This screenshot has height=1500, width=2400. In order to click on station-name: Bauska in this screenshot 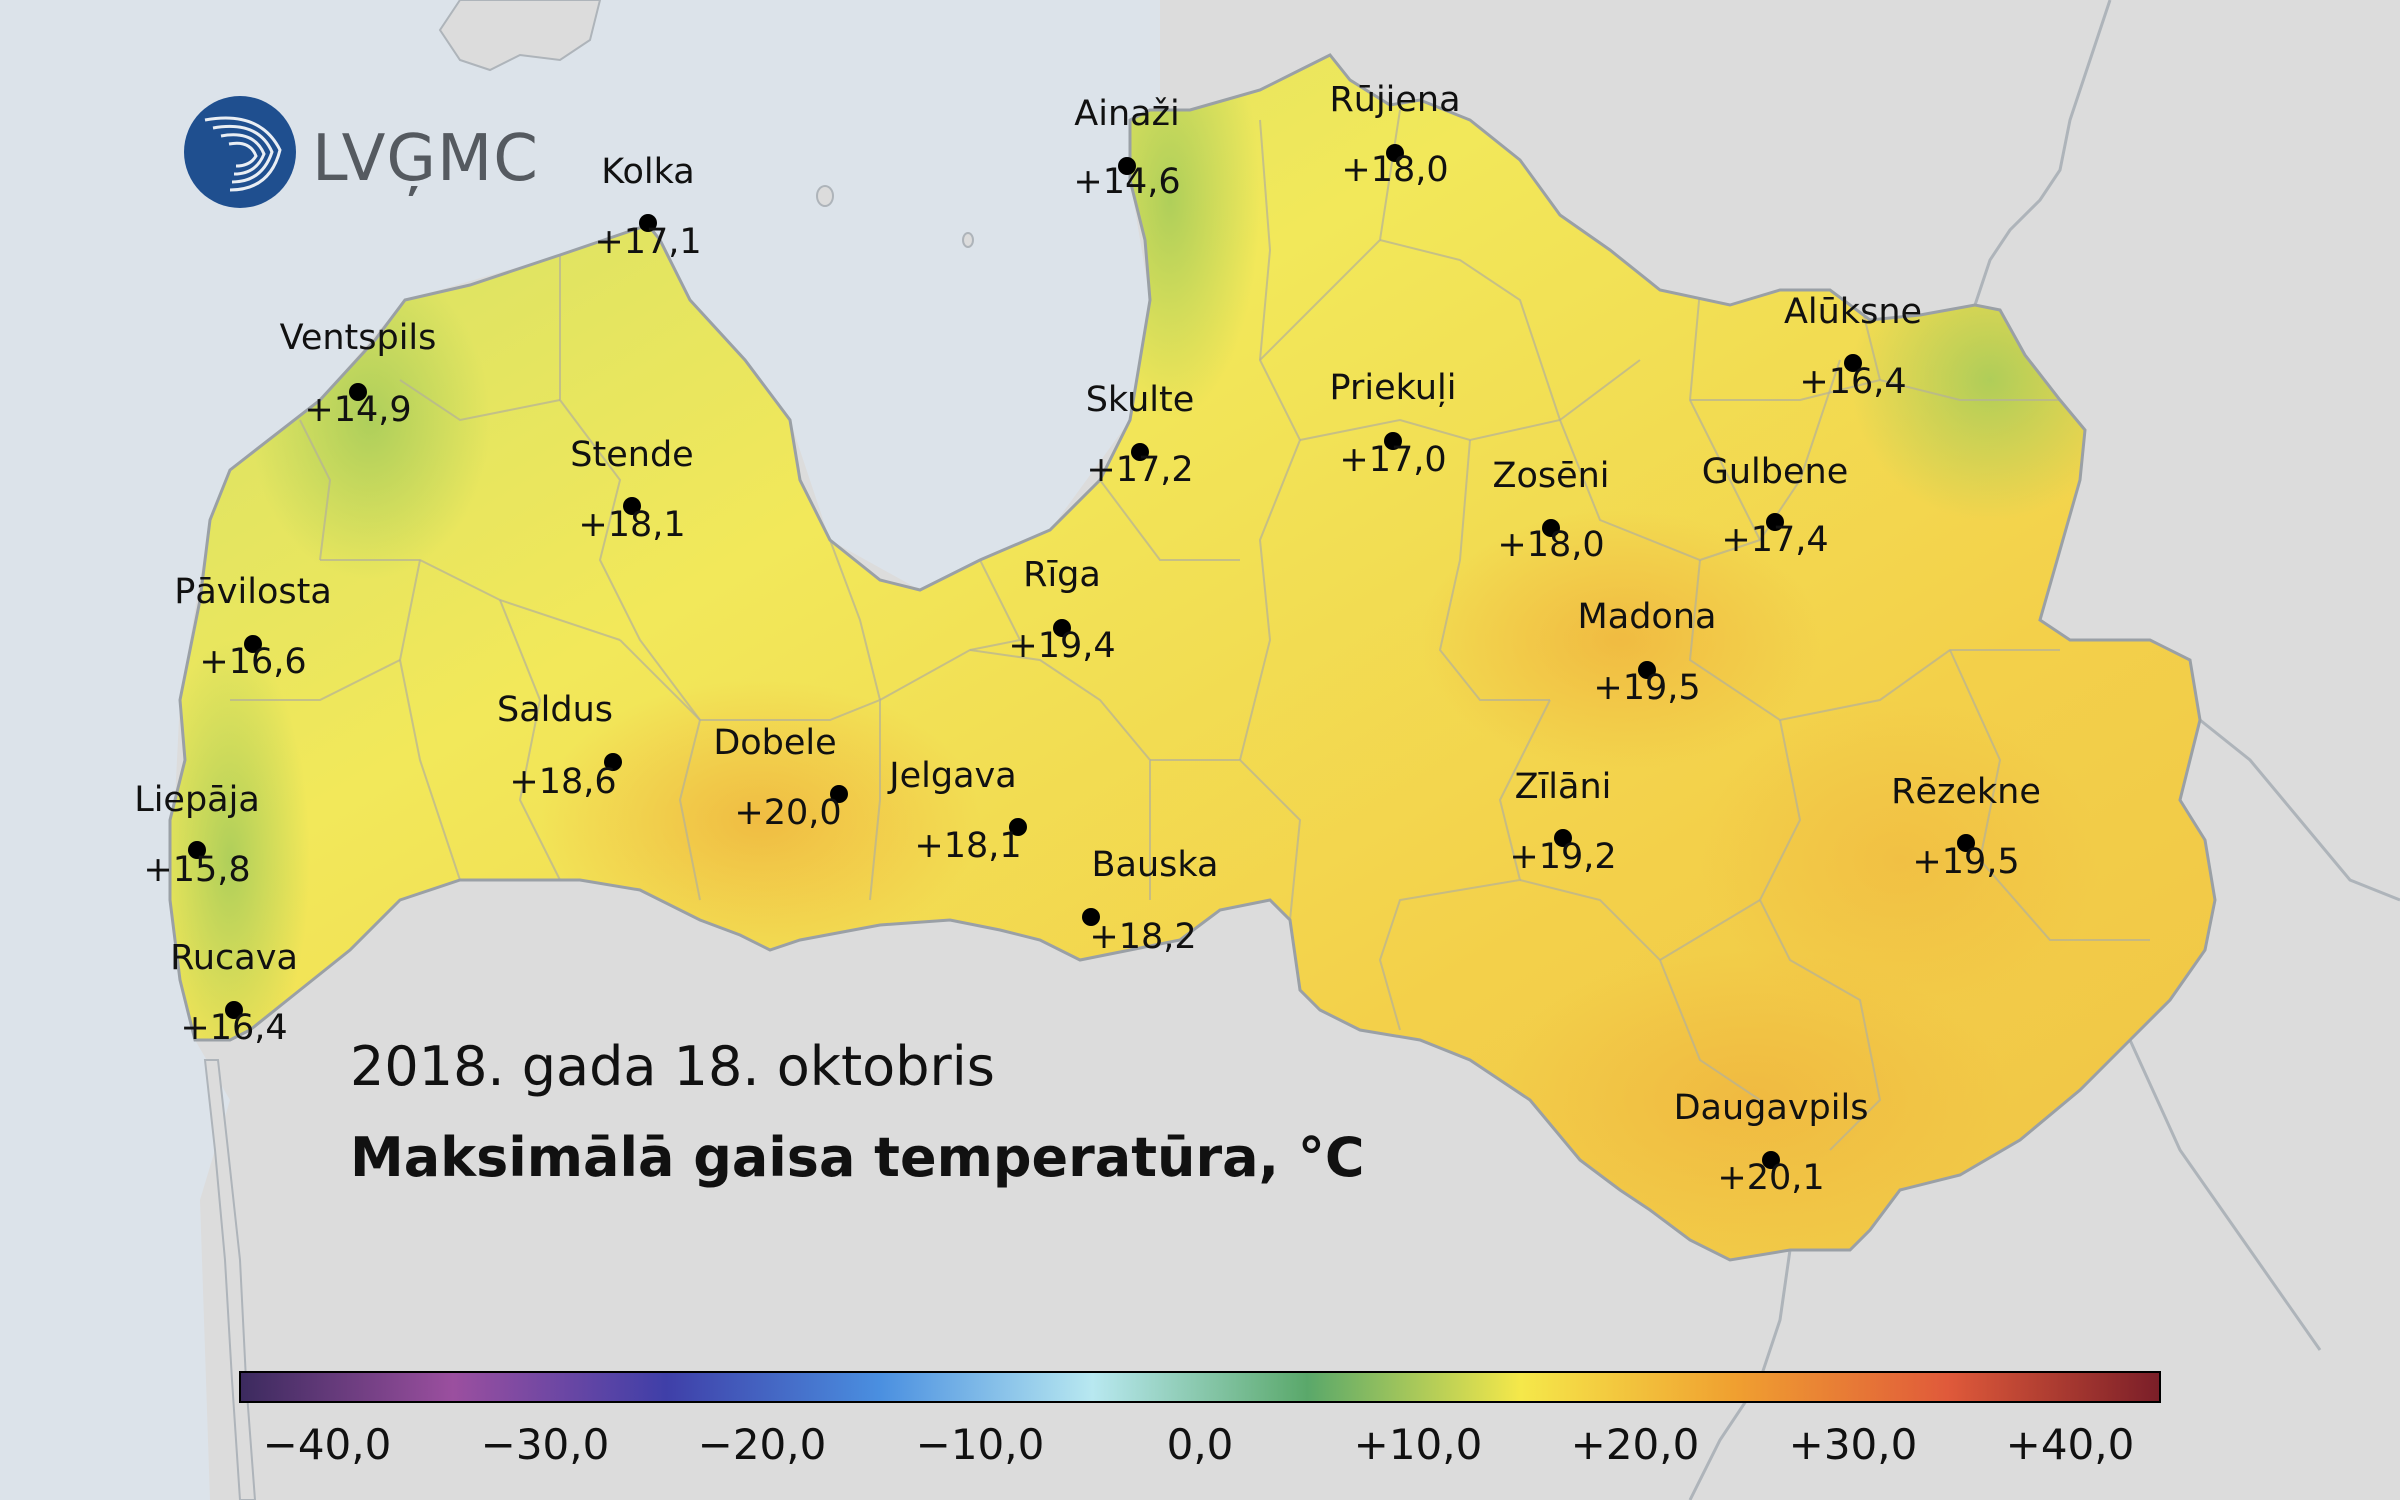, I will do `click(1155, 865)`.